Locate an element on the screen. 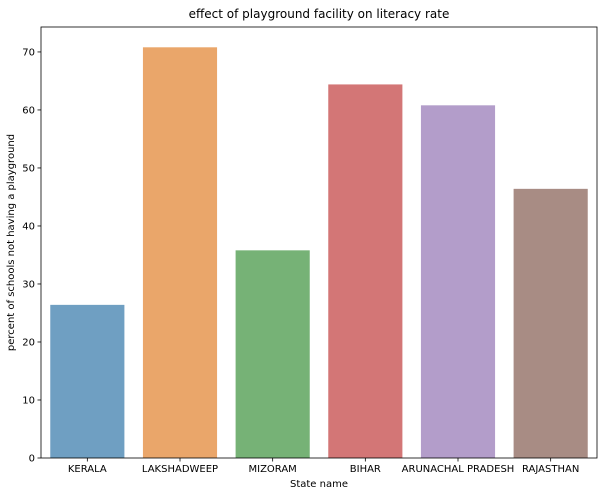  x-tick-label: KERALA is located at coordinates (87, 469).